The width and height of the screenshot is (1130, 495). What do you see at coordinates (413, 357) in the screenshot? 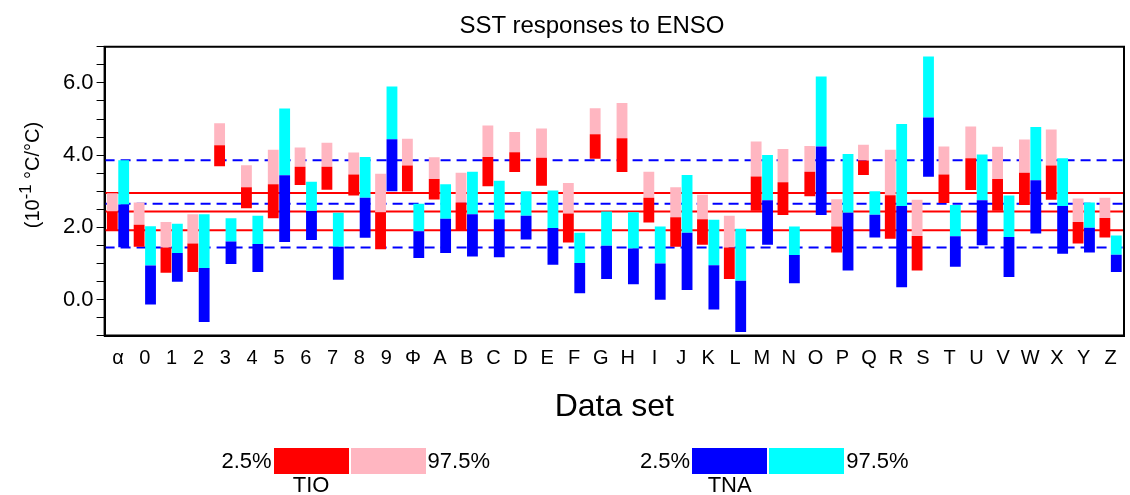
I see `x-tick-label: Φ` at bounding box center [413, 357].